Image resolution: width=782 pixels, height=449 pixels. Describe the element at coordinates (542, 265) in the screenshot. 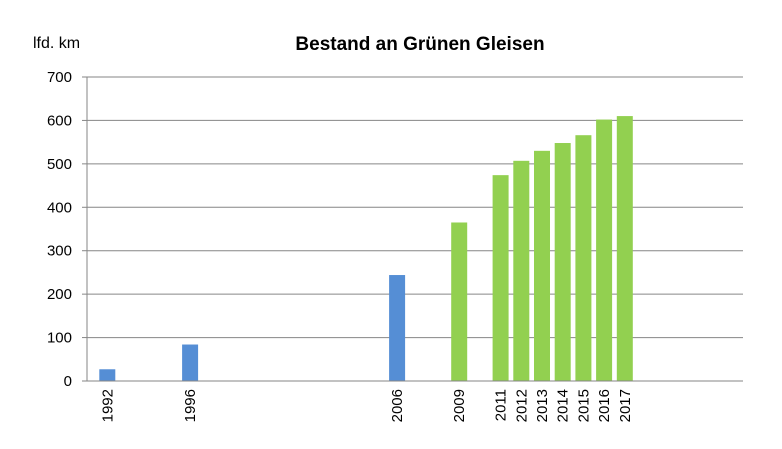

I see `bar-2013` at that location.